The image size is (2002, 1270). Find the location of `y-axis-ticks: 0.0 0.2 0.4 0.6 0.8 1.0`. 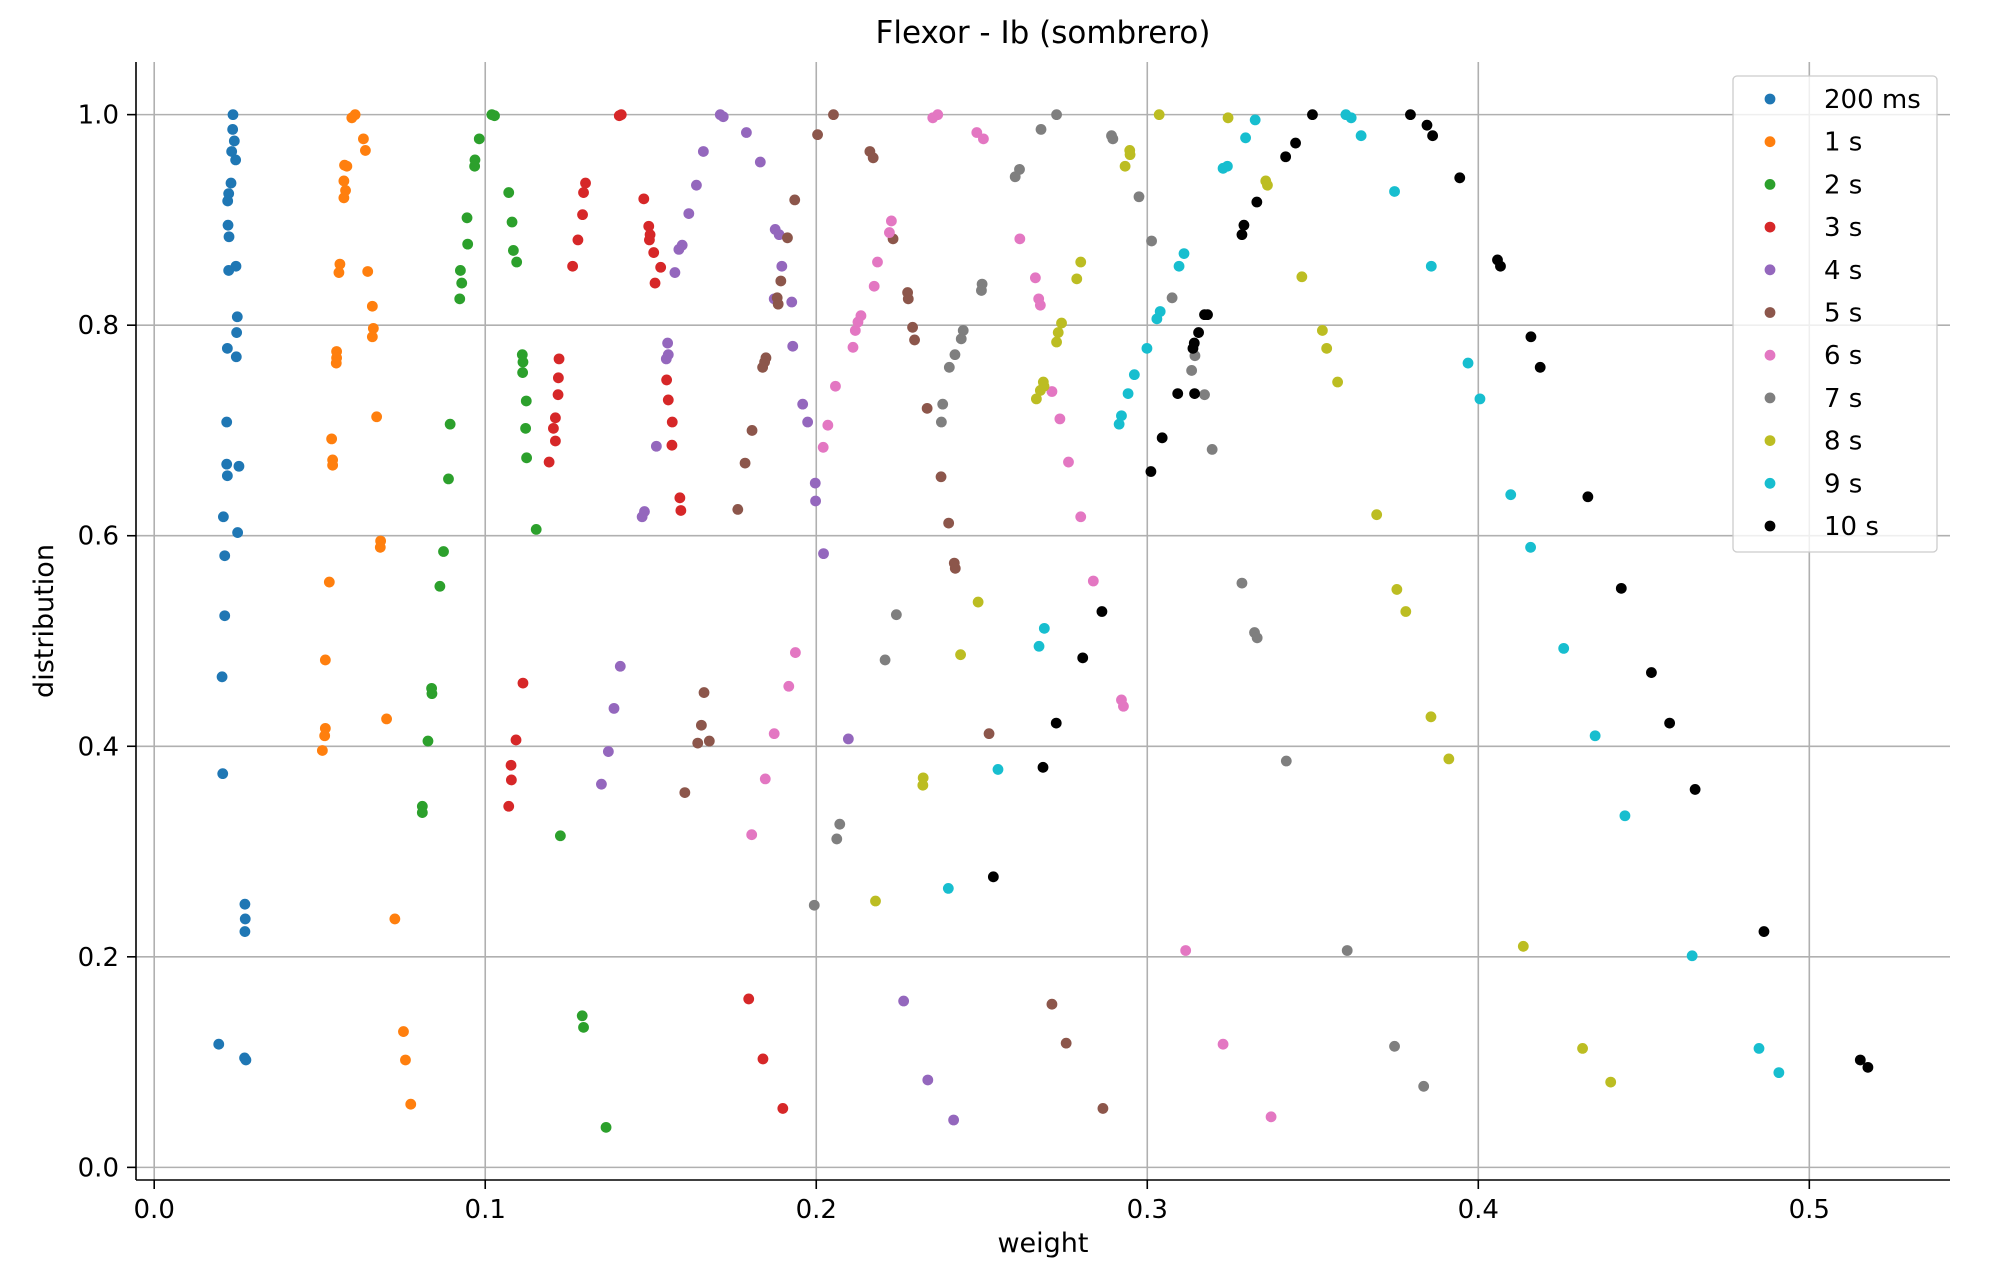

y-axis-ticks: 0.0 0.2 0.4 0.6 0.8 1.0 is located at coordinates (107, 642).